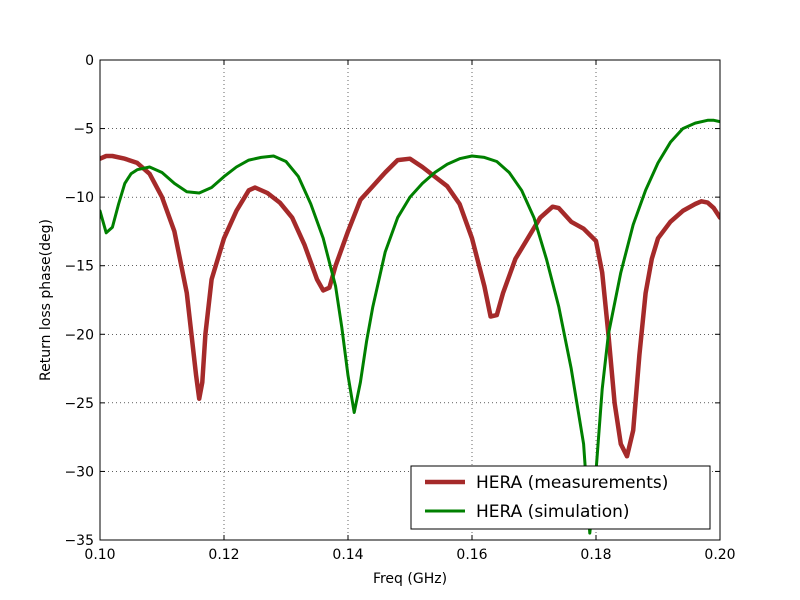 The height and width of the screenshot is (600, 800). I want to click on y-tick-label: −35, so click(79, 541).